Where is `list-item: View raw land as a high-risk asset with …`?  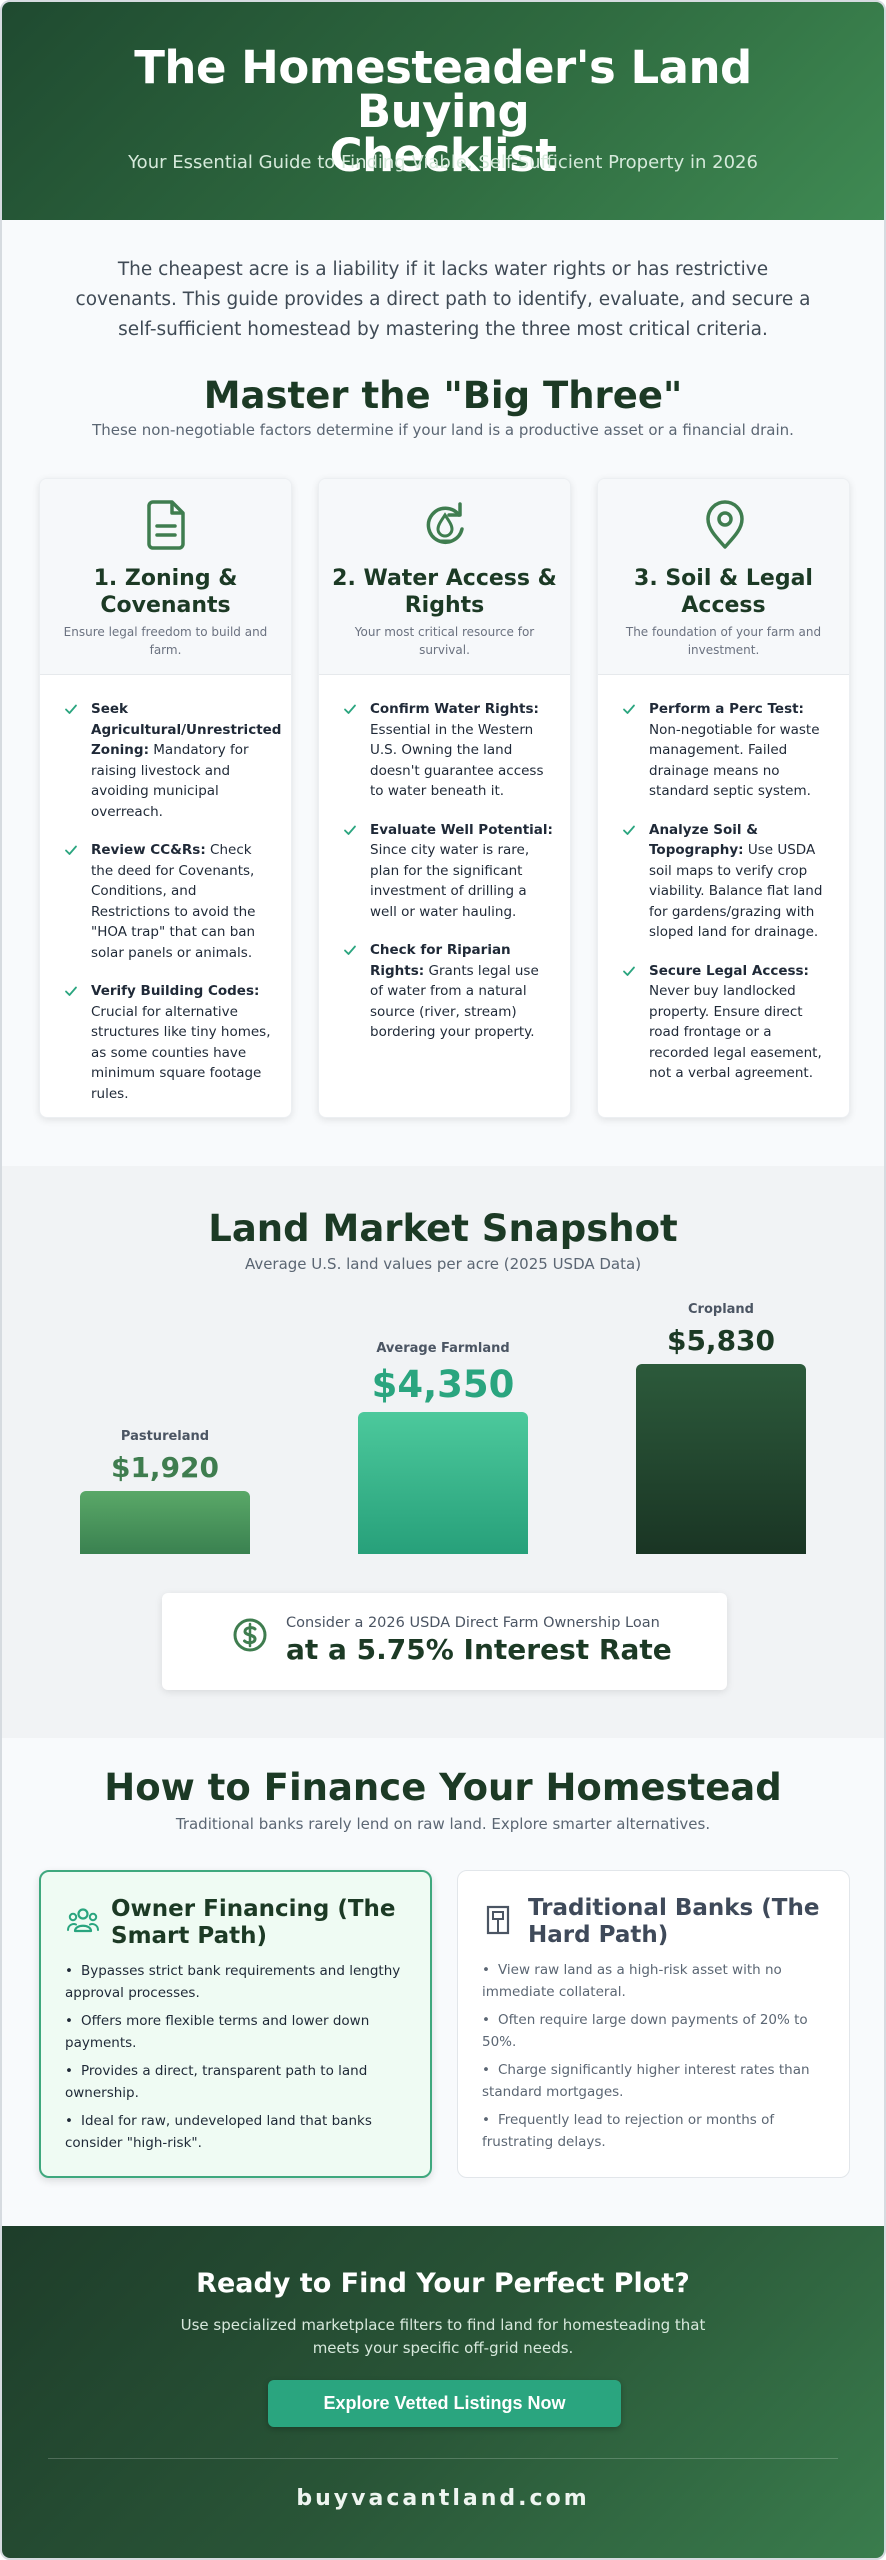 list-item: View raw land as a high-risk asset with … is located at coordinates (655, 1981).